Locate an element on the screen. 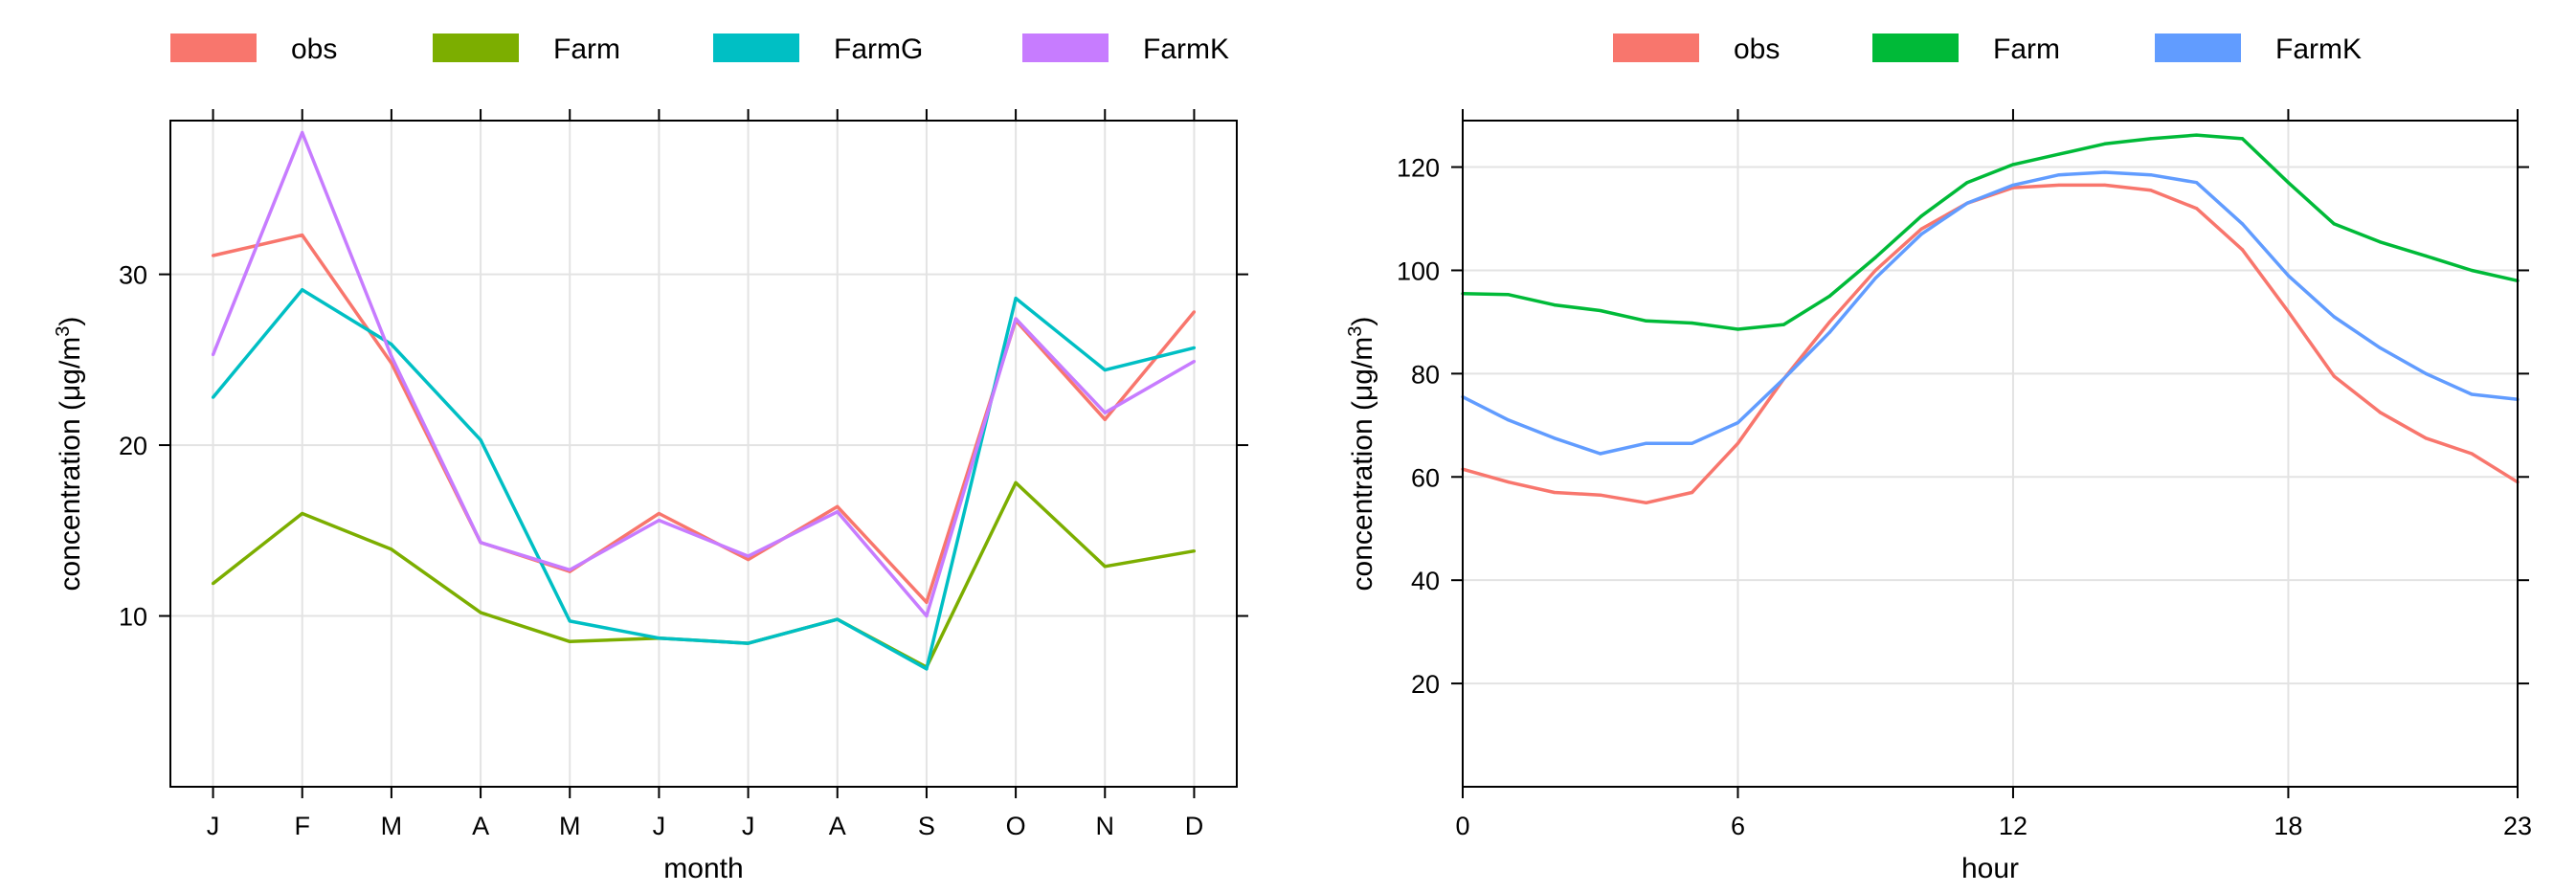  legend-swatch-Farm is located at coordinates (1915, 47).